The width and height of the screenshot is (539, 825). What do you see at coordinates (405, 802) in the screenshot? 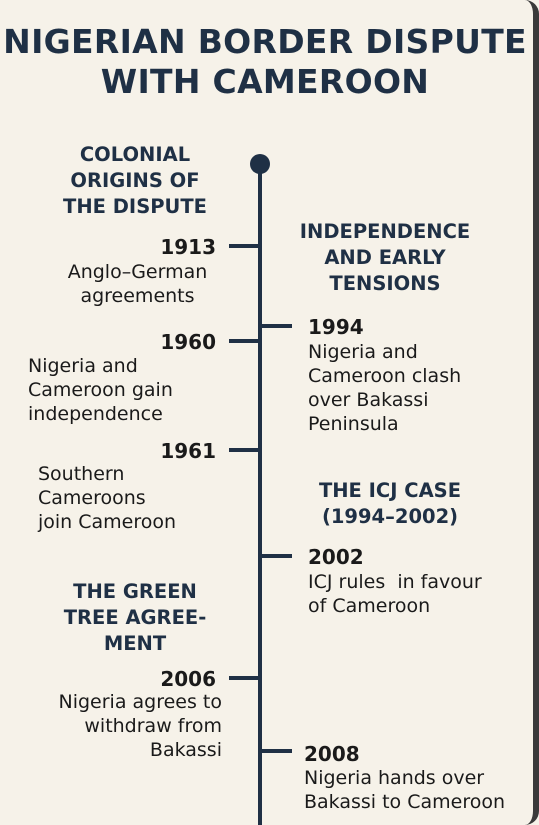
I see `desc-line: Bakassi to Cameroon` at bounding box center [405, 802].